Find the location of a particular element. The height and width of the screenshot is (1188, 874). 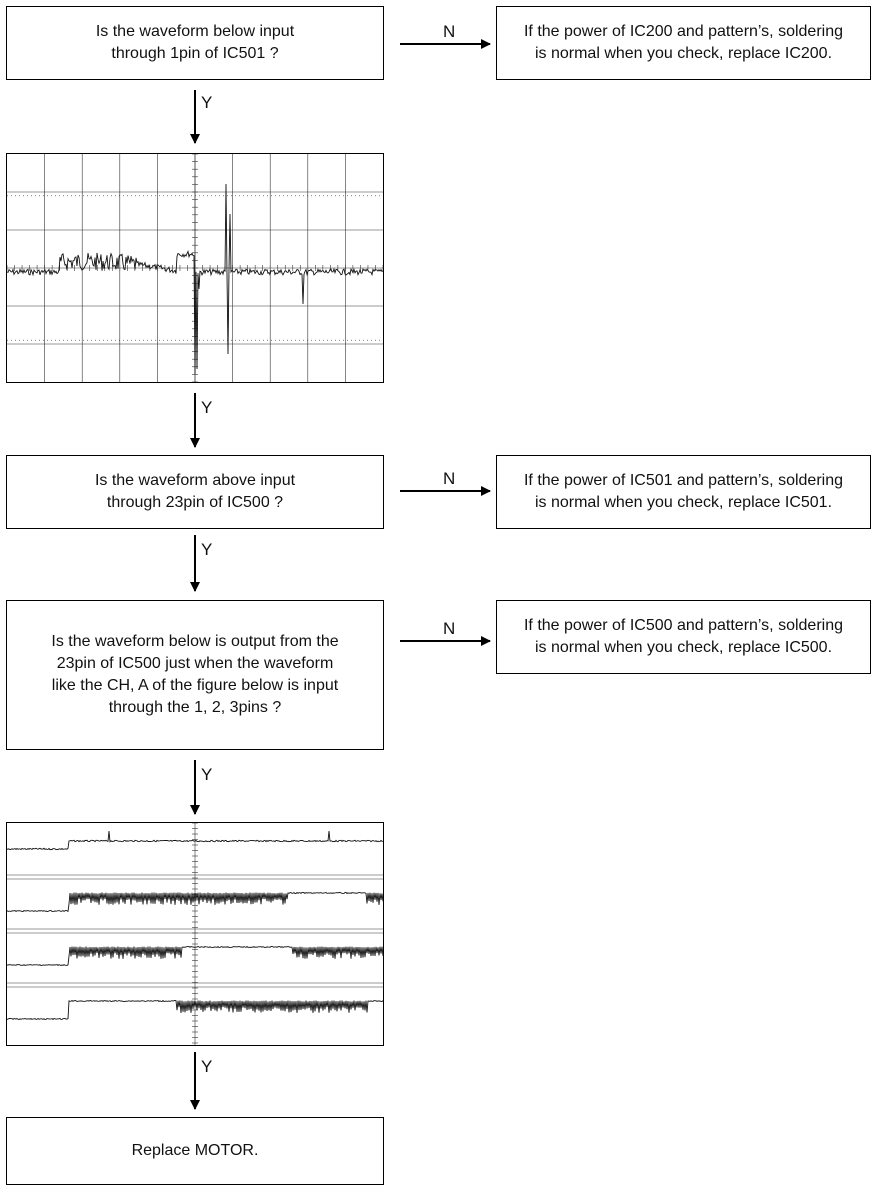

waveform-1-plot is located at coordinates (195, 268).